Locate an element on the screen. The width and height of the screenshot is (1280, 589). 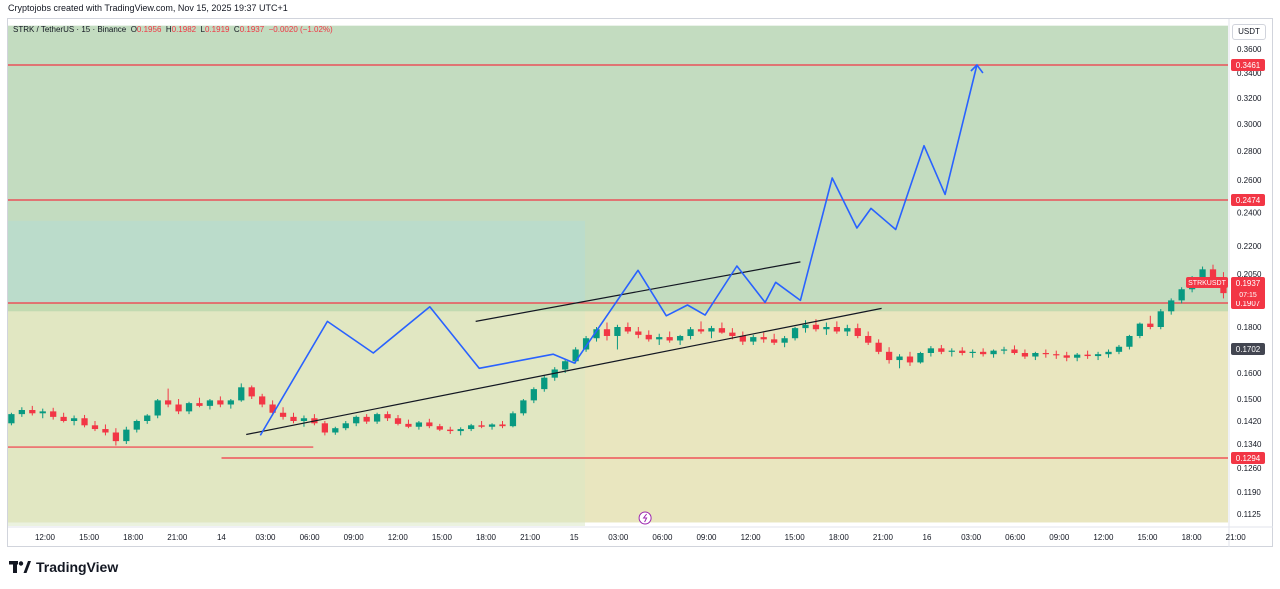
legend-high-label: H is located at coordinates (168, 29).